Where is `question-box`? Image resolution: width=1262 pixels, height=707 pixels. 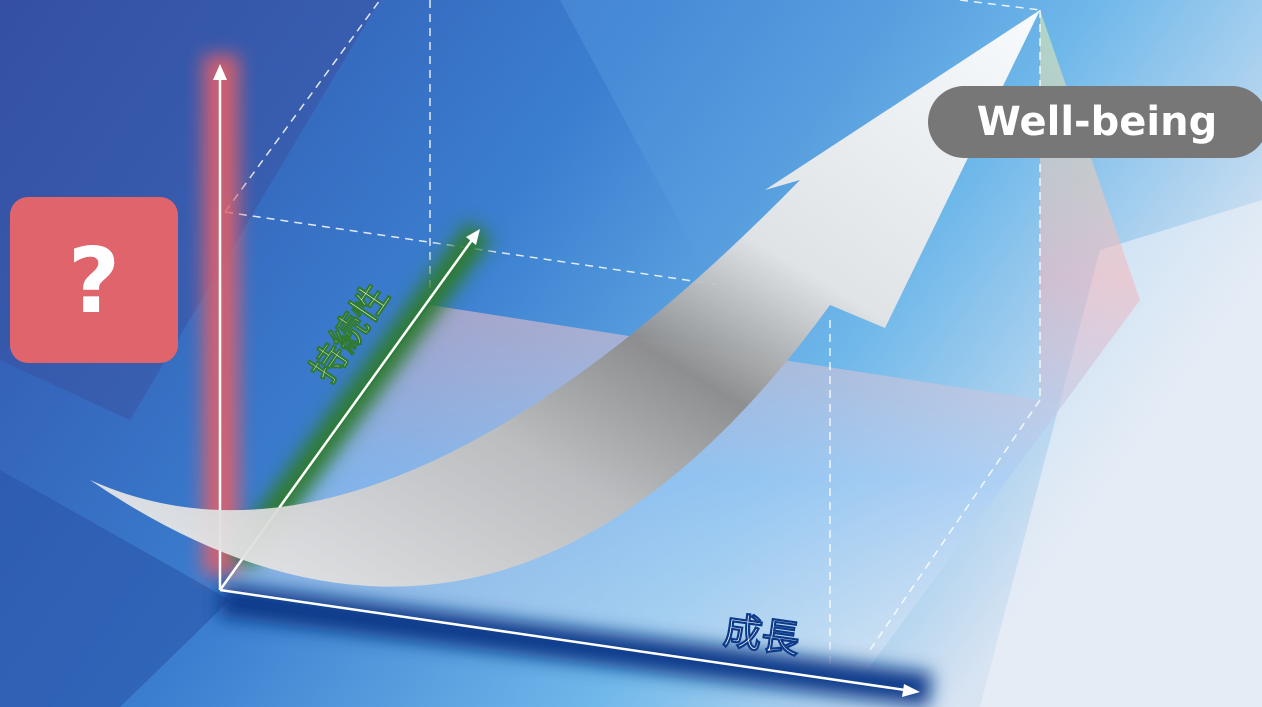 question-box is located at coordinates (94, 280).